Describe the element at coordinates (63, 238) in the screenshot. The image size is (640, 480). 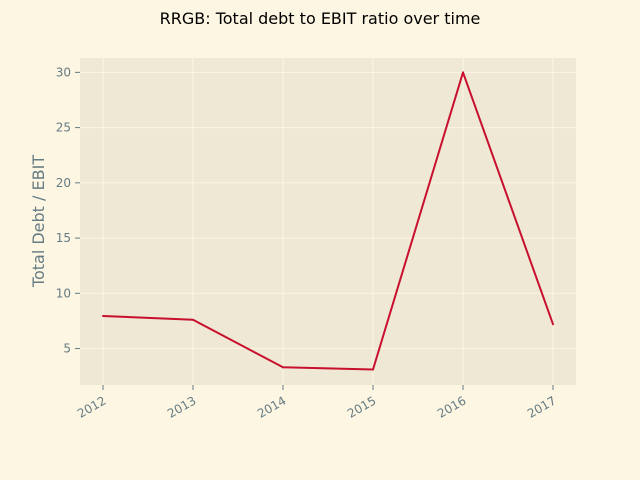
I see `y-tick-label: 15` at that location.